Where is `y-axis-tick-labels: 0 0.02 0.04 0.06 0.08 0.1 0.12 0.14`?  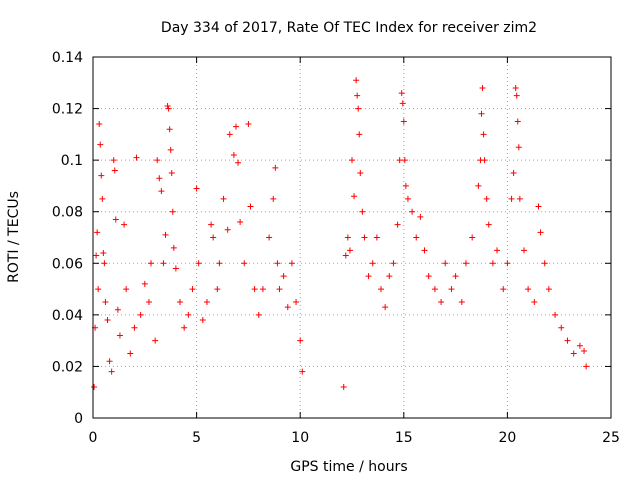 y-axis-tick-labels: 0 0.02 0.04 0.06 0.08 0.1 0.12 0.14 is located at coordinates (67, 238).